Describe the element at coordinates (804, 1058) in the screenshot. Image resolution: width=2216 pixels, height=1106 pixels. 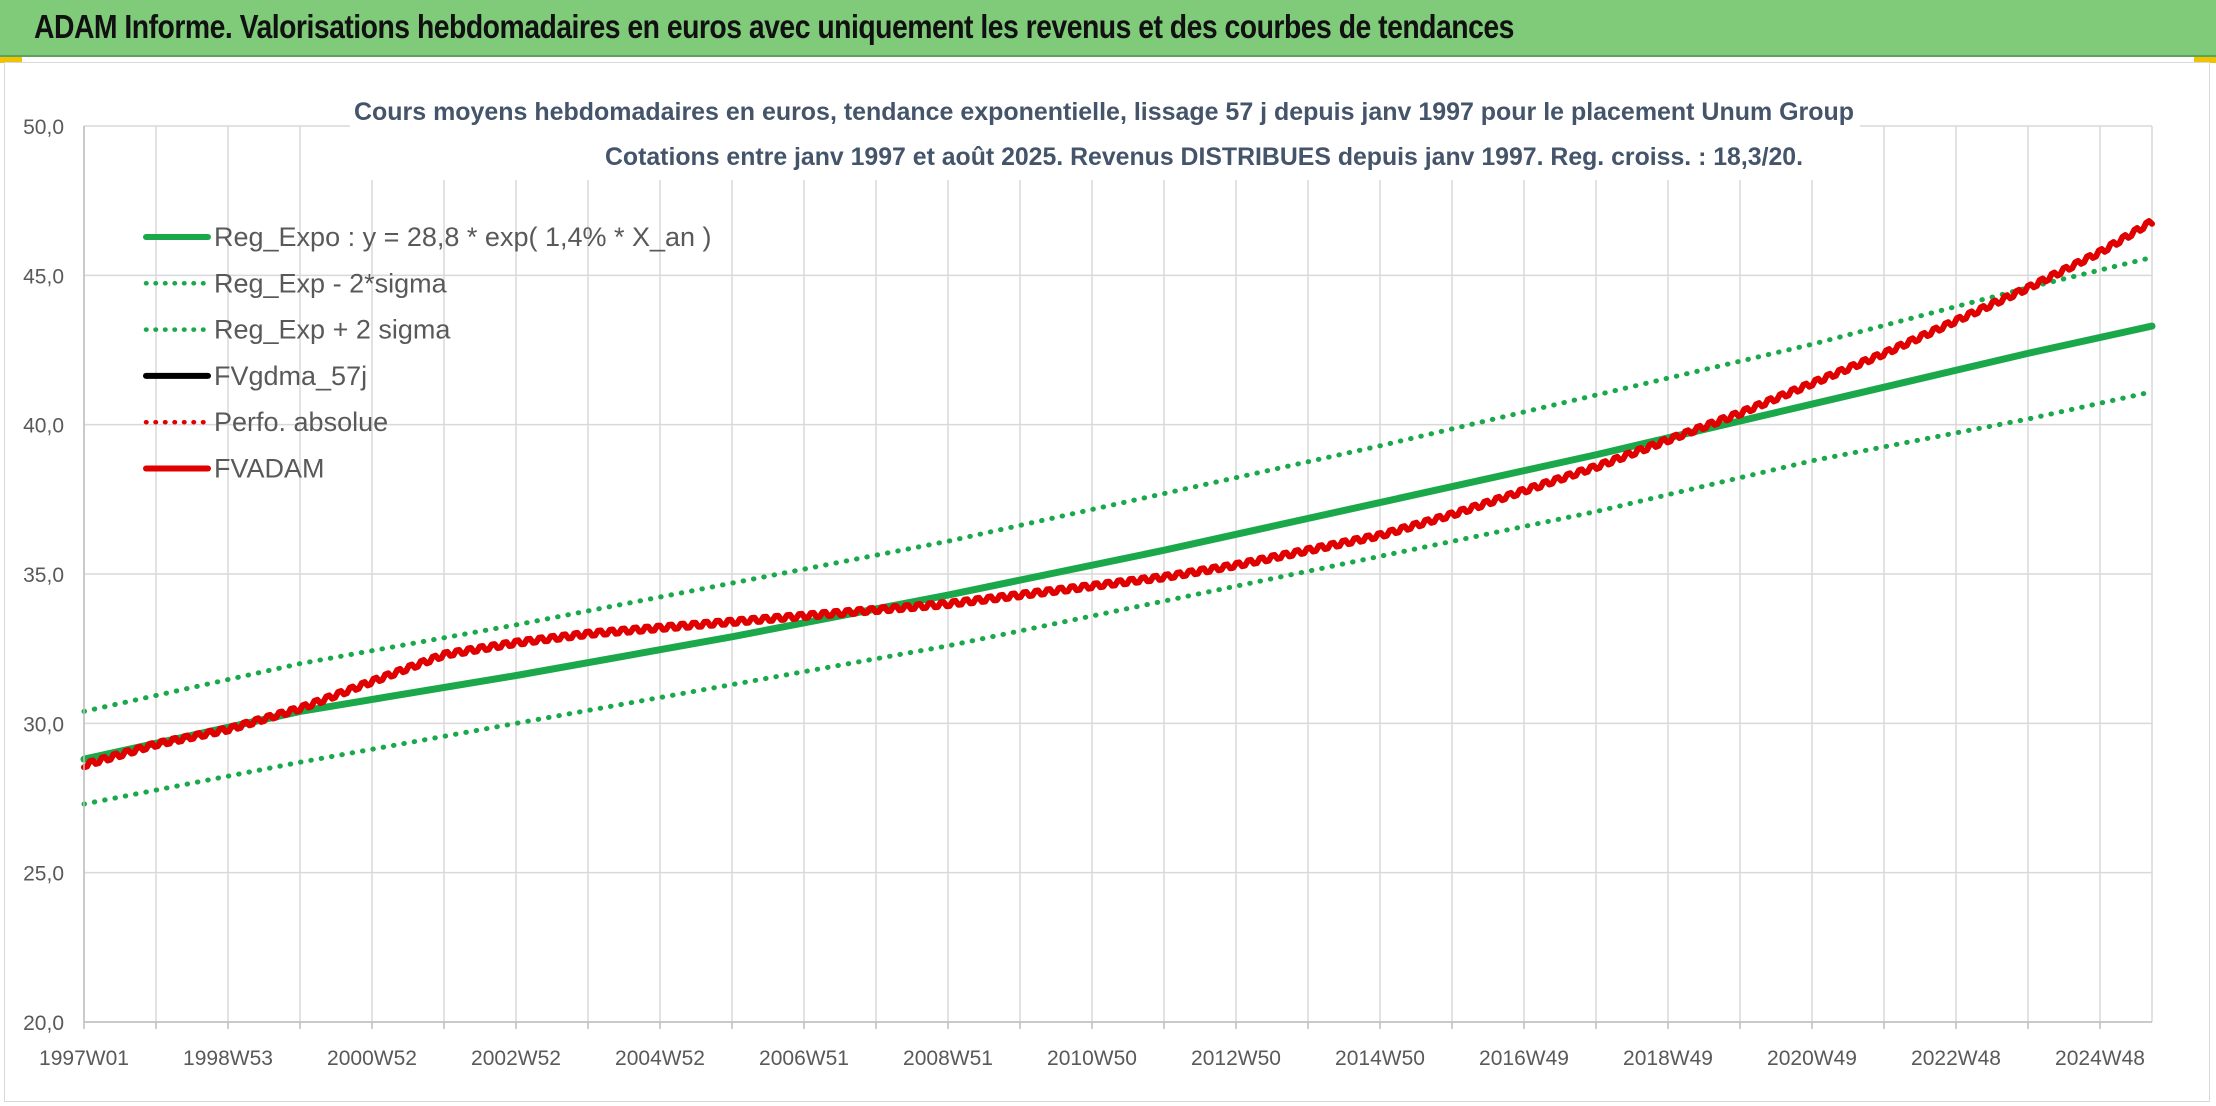
I see `x-tick-label: 2006W51` at that location.